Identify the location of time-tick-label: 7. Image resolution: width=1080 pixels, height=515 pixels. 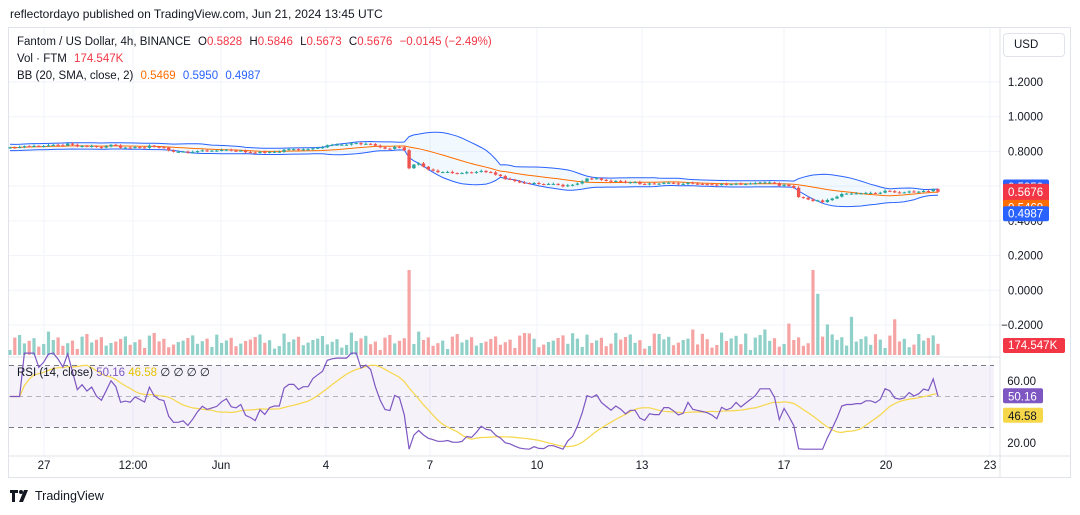
(430, 466).